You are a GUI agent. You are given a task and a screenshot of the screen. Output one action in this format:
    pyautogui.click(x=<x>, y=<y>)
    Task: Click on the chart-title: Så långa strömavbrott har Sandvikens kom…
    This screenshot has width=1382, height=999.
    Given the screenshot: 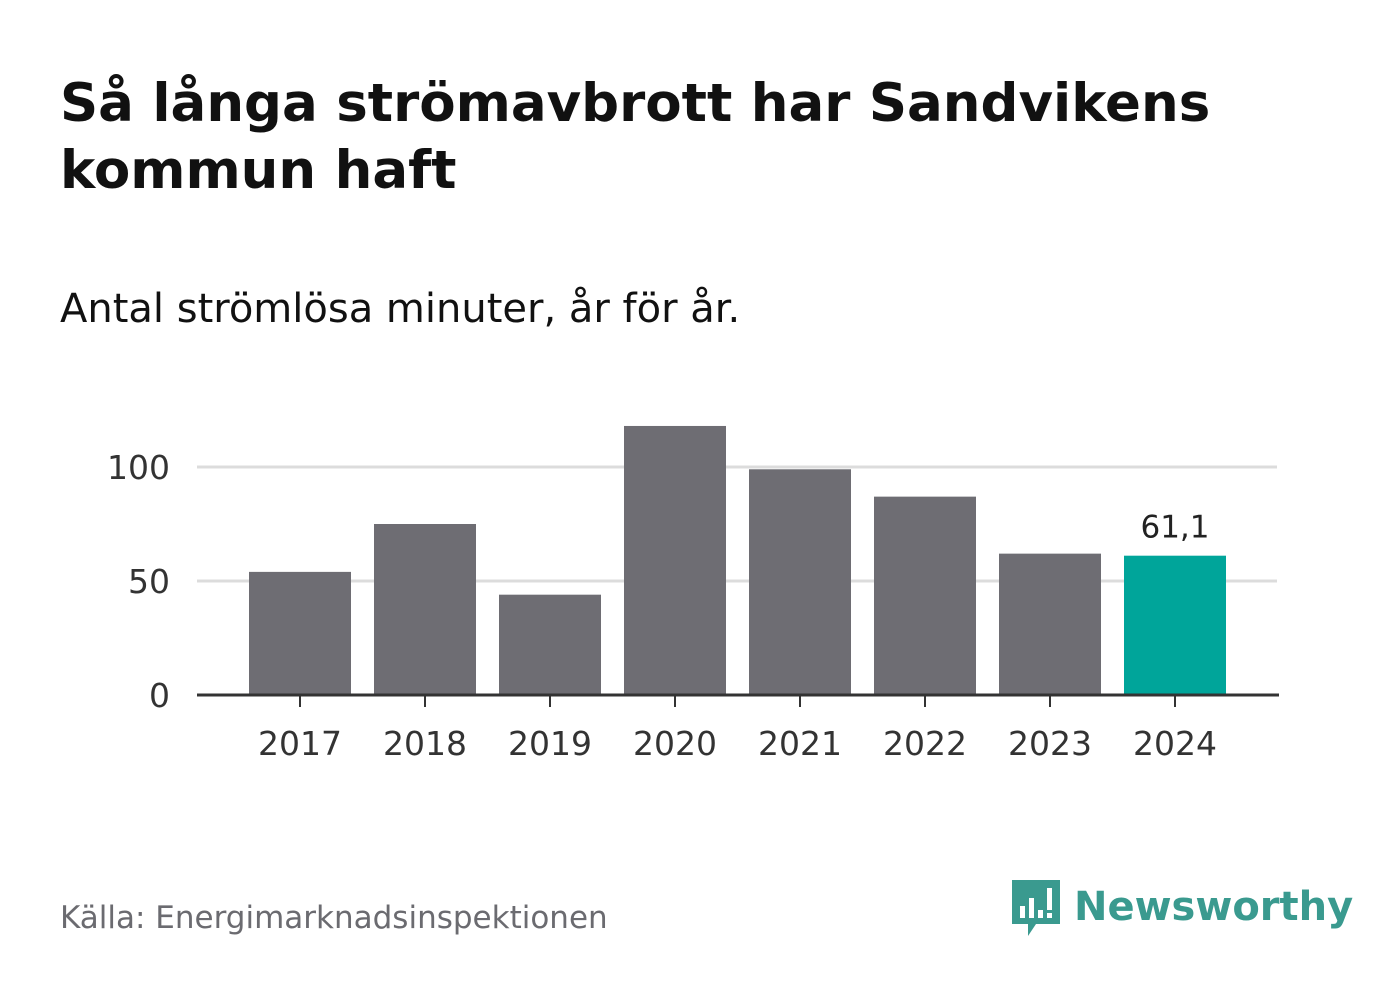 What is the action you would take?
    pyautogui.click(x=635, y=137)
    